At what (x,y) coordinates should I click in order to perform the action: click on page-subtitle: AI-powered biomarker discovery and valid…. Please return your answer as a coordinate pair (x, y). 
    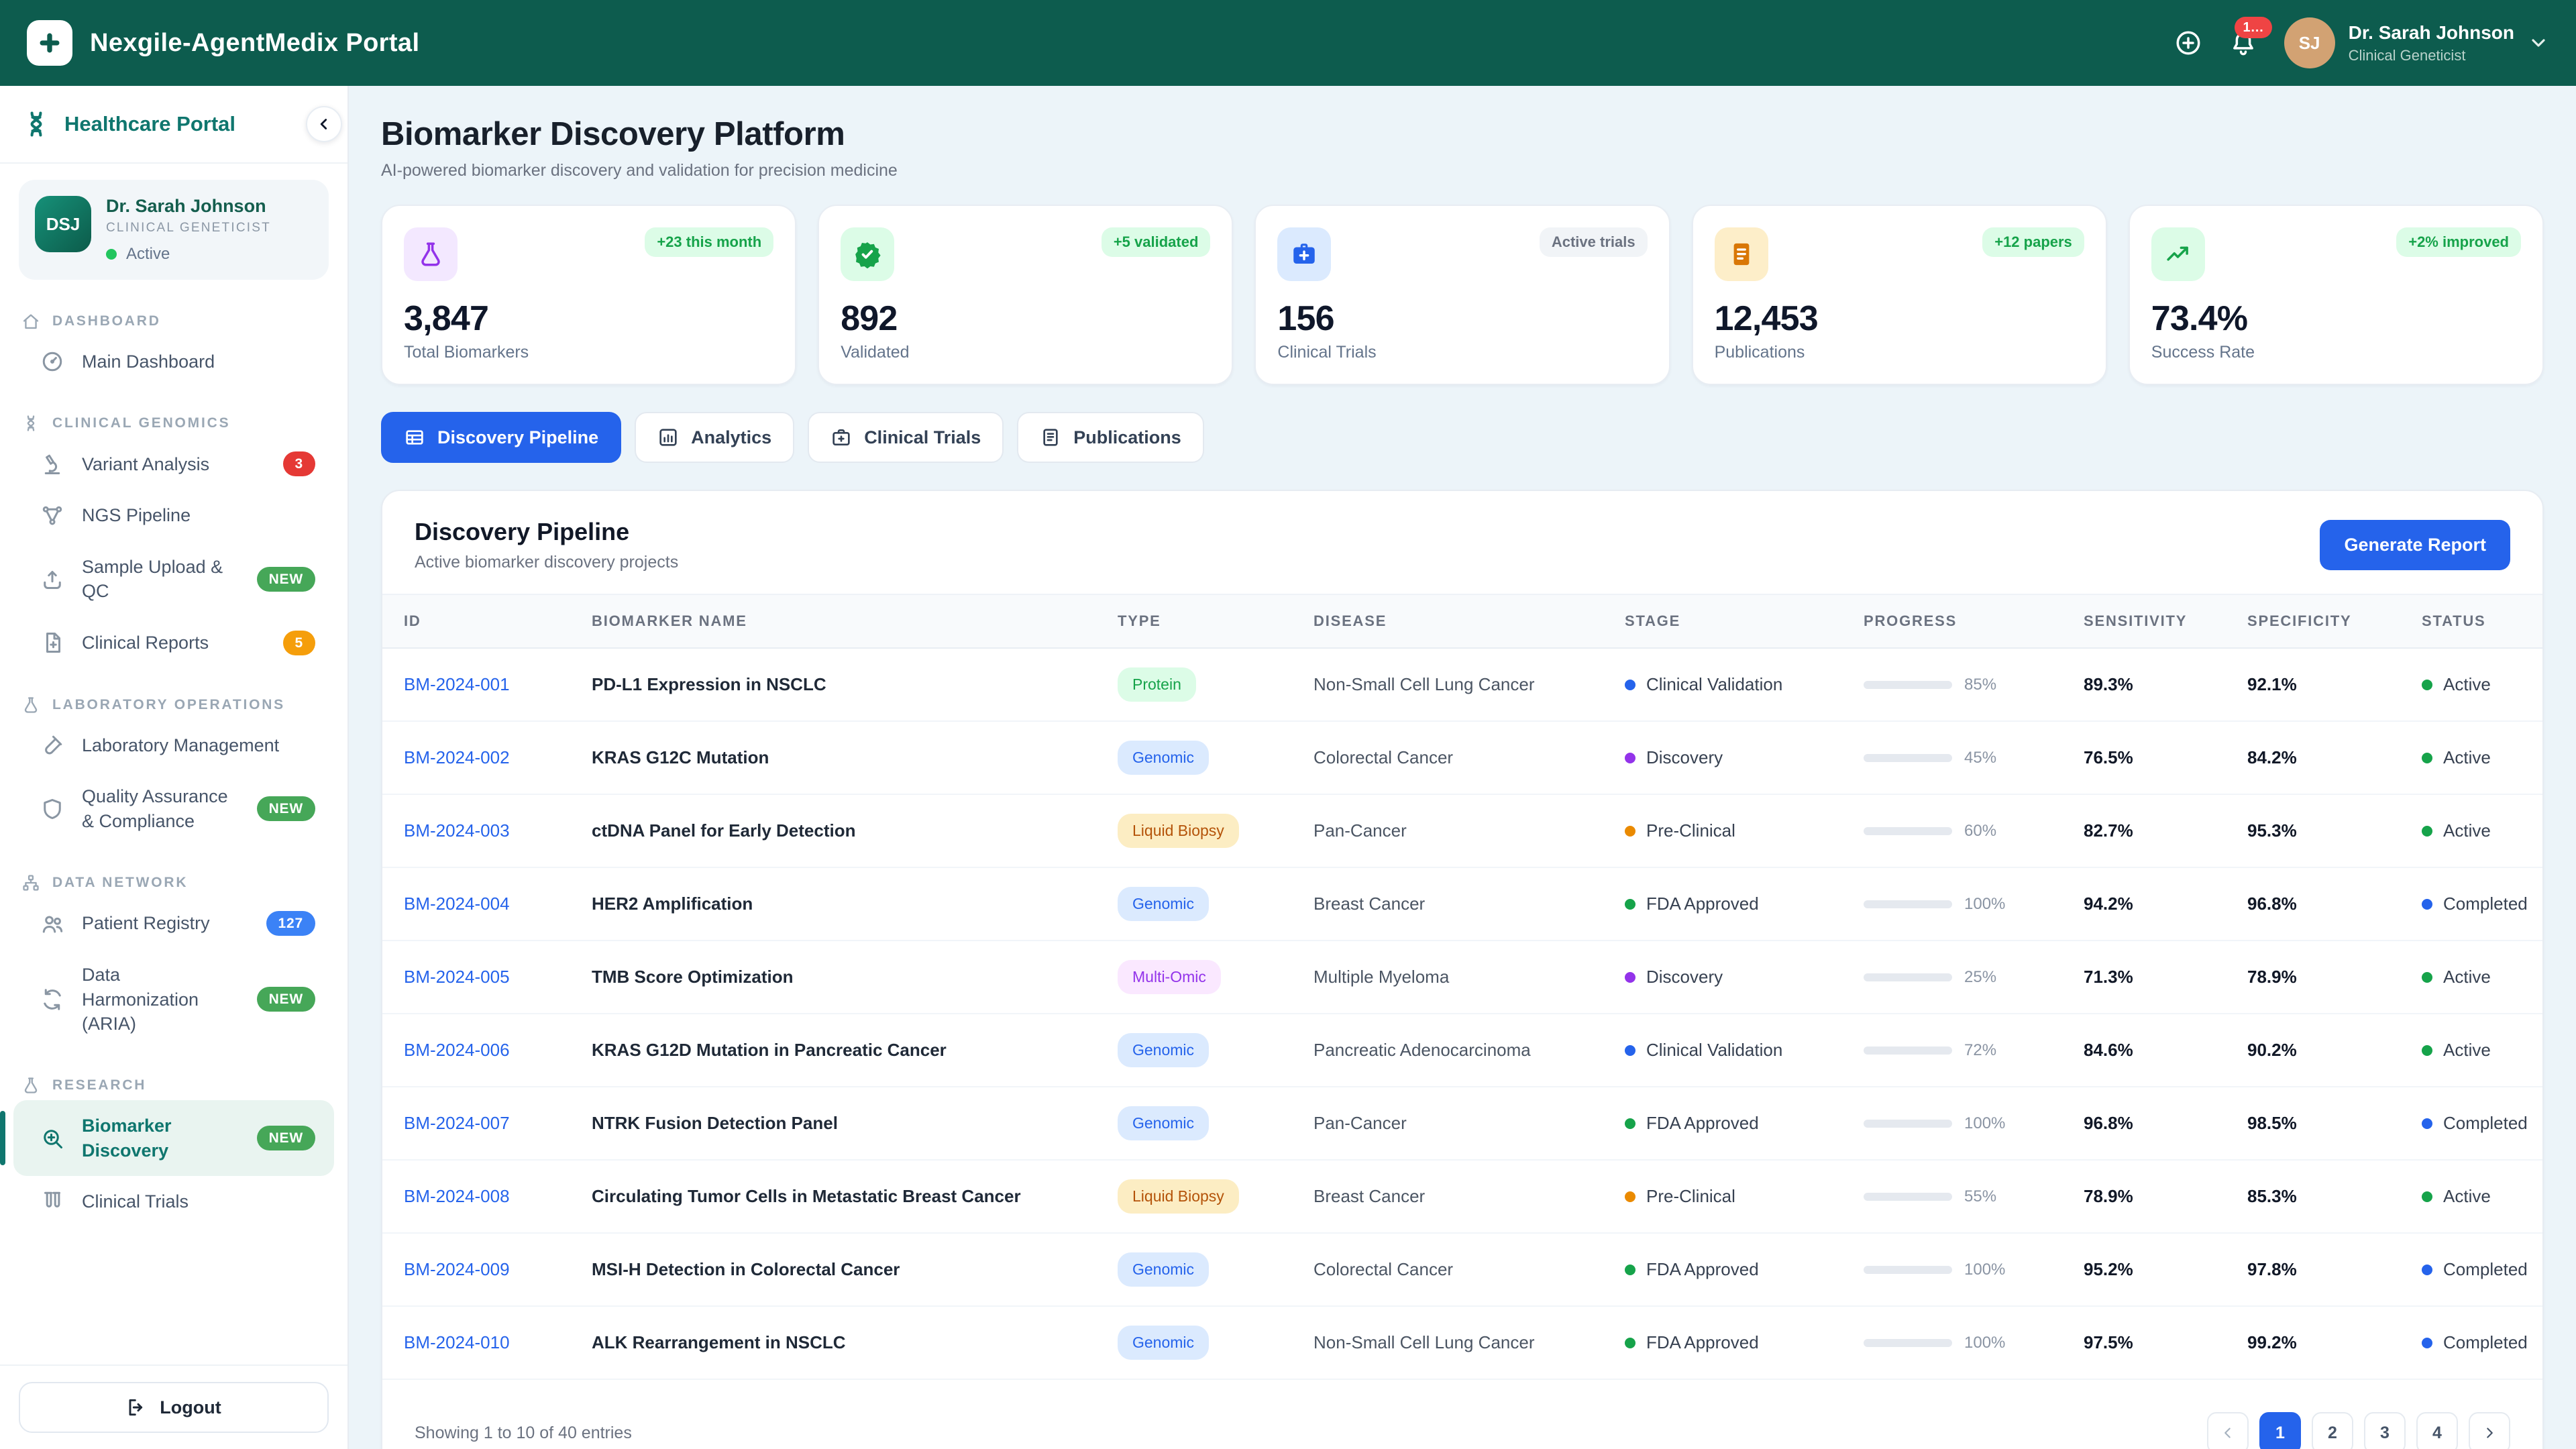
    Looking at the image, I should click on (639, 170).